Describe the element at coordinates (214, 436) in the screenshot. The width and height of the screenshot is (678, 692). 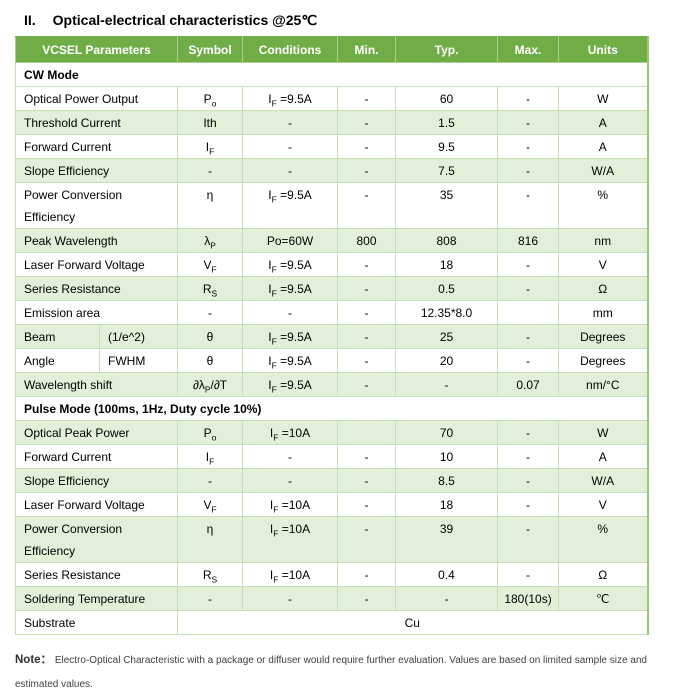
I see `subscript: o` at that location.